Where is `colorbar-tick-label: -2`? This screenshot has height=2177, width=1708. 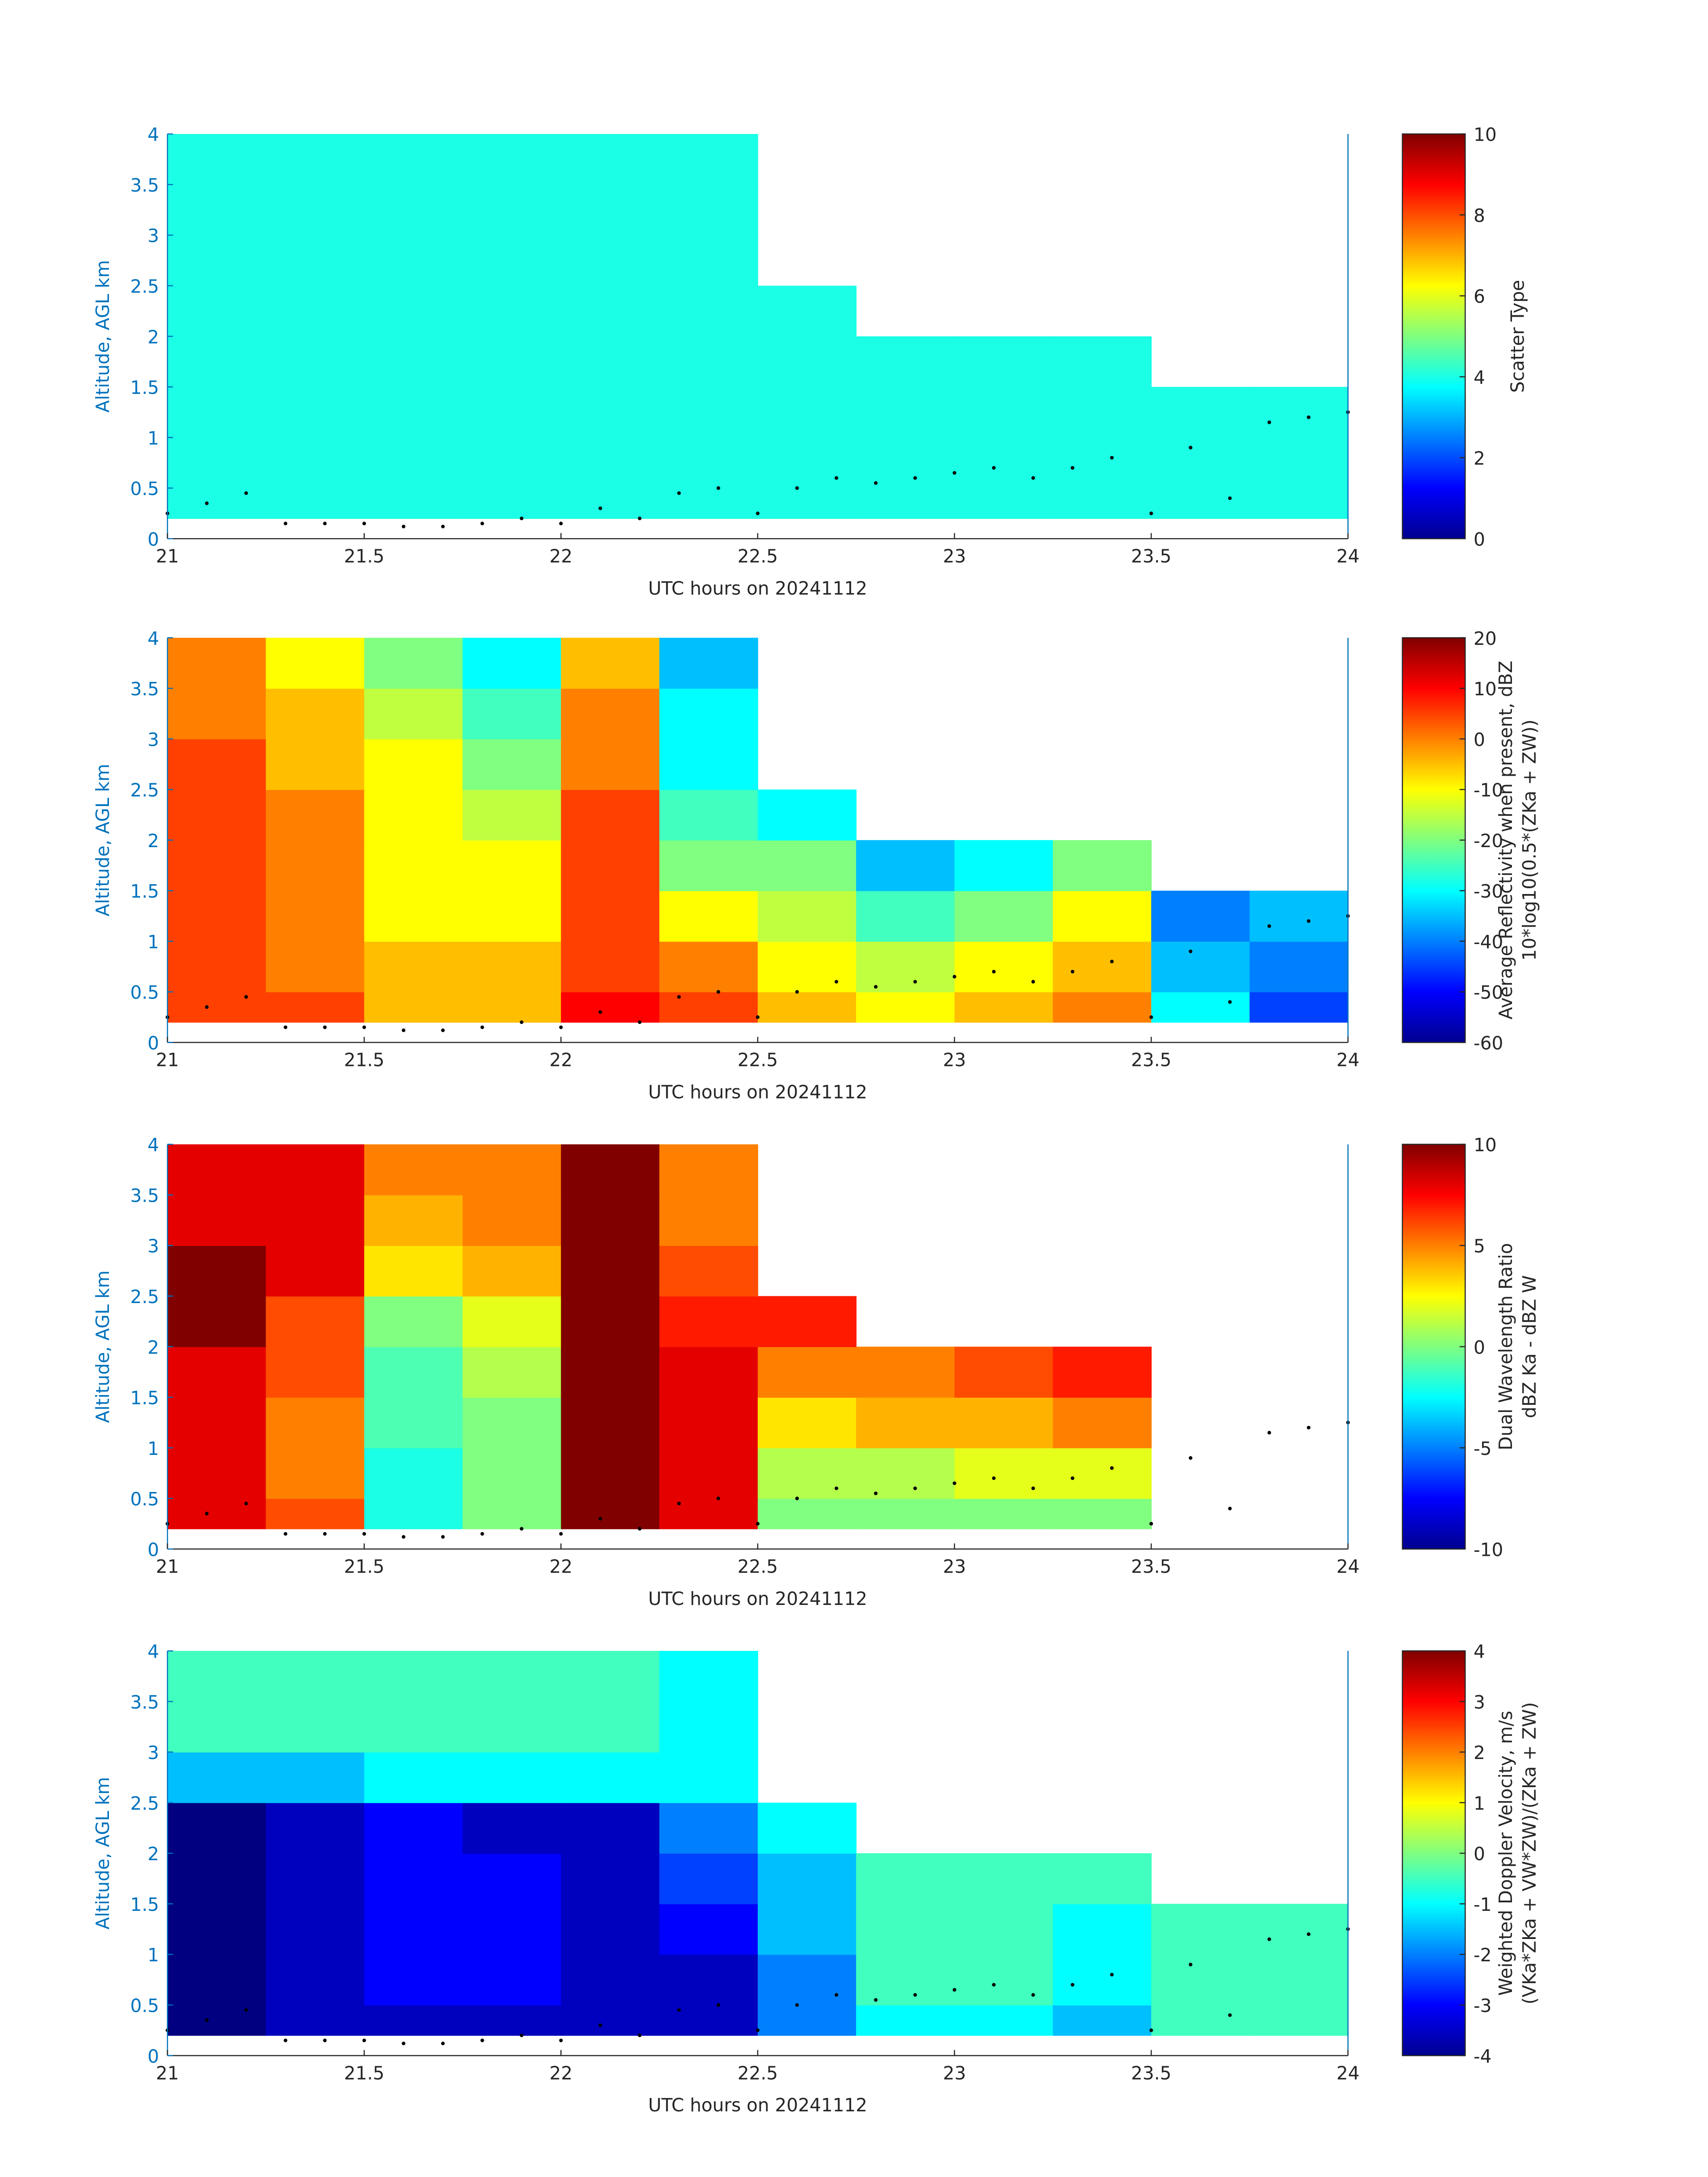
colorbar-tick-label: -2 is located at coordinates (1483, 1955).